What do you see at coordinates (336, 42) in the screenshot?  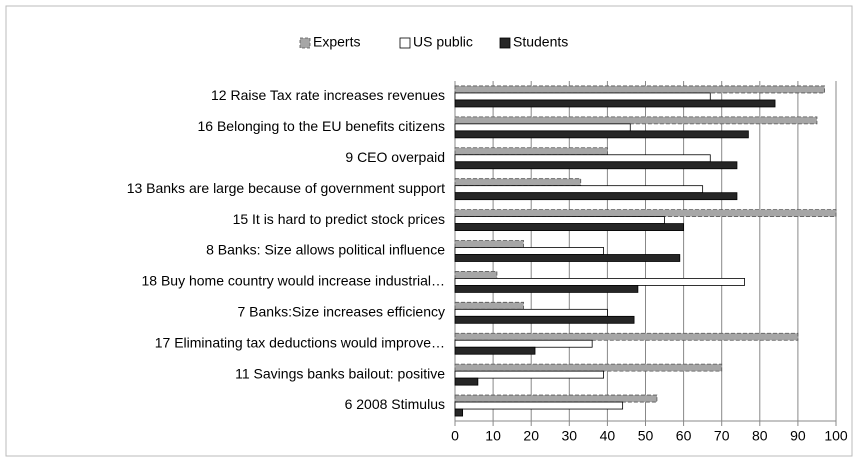 I see `legend-label: Experts` at bounding box center [336, 42].